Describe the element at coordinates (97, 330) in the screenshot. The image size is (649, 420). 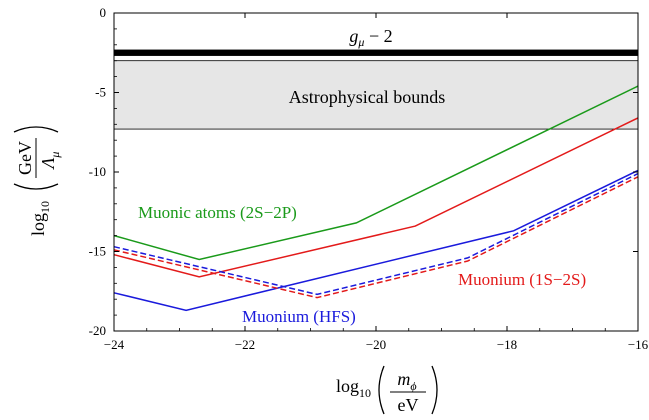
I see `y-tick-label: -20` at that location.